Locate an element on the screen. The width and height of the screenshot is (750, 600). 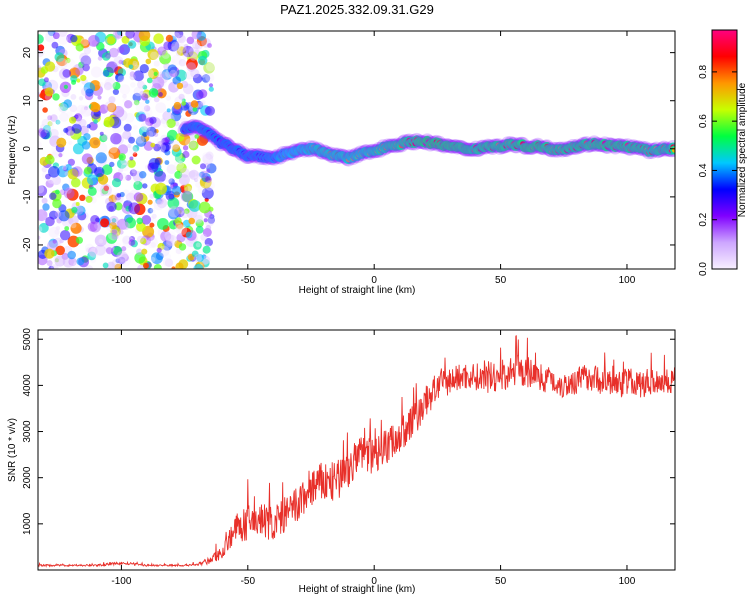
chart-title: PAZ1.2025.332.09.31.G29 is located at coordinates (357, 9).